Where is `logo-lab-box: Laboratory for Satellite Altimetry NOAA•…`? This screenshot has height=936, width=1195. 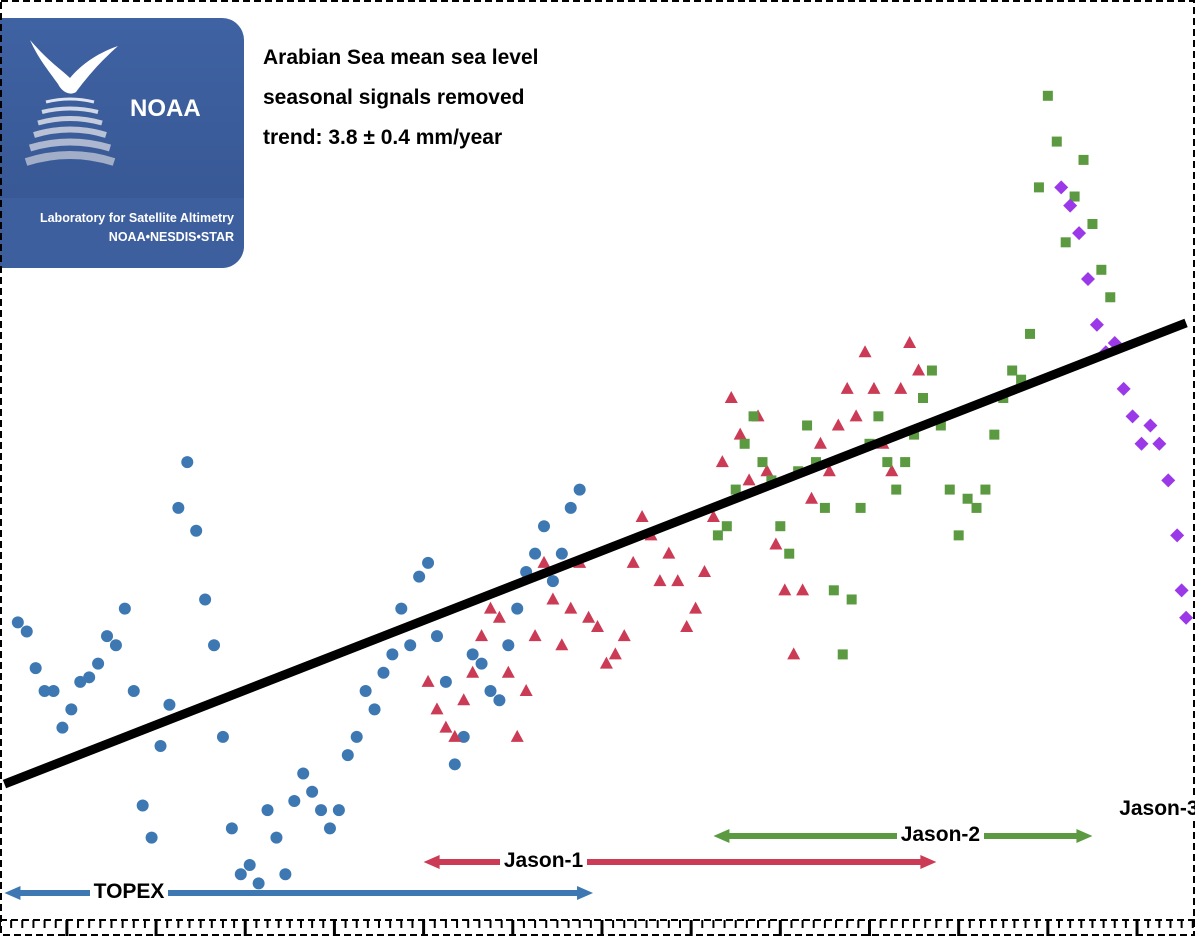
logo-lab-box: Laboratory for Satellite Altimetry NOAA•… is located at coordinates (122, 233).